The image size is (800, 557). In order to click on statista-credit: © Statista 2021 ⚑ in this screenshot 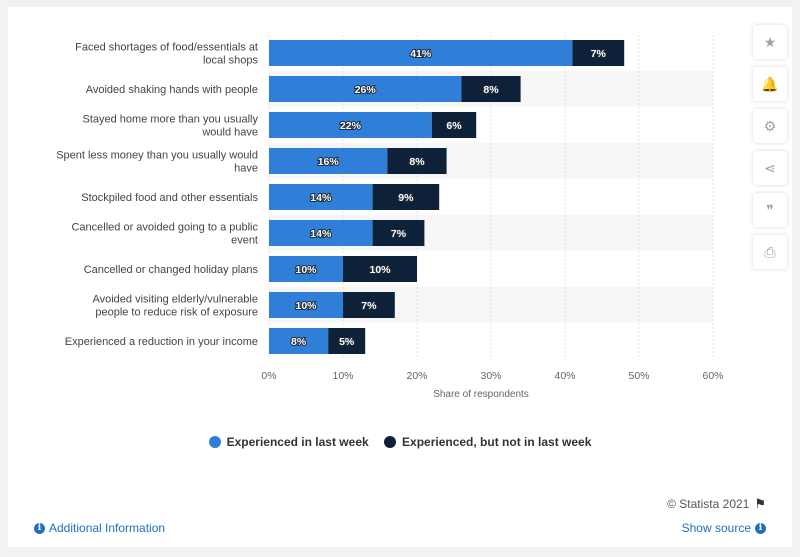, I will do `click(716, 504)`.